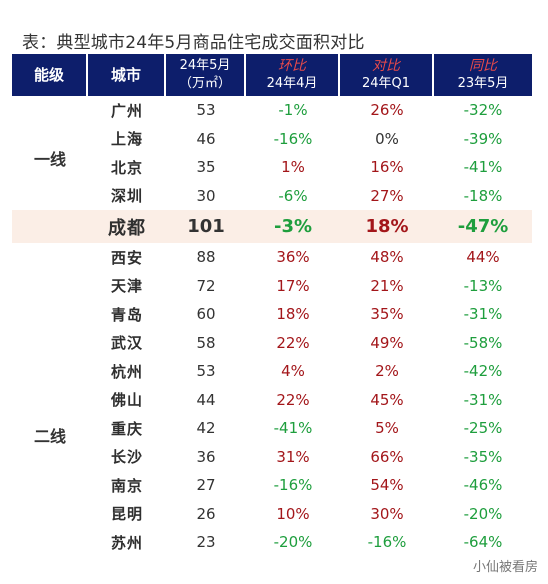 Image resolution: width=548 pixels, height=584 pixels. Describe the element at coordinates (49, 159) in the screenshot. I see `level-tier1: 一线` at that location.